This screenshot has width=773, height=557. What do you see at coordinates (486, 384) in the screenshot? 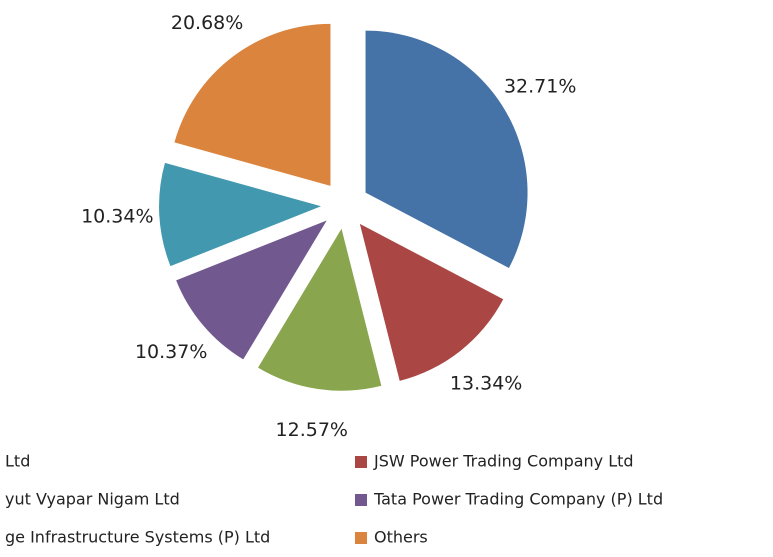
I see `data-label: 13.34%` at bounding box center [486, 384].